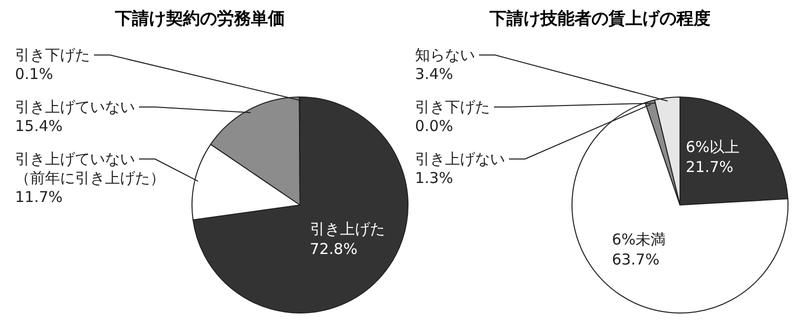  What do you see at coordinates (599, 19) in the screenshot?
I see `chart-title: 下請け技能者の賃上げの程度` at bounding box center [599, 19].